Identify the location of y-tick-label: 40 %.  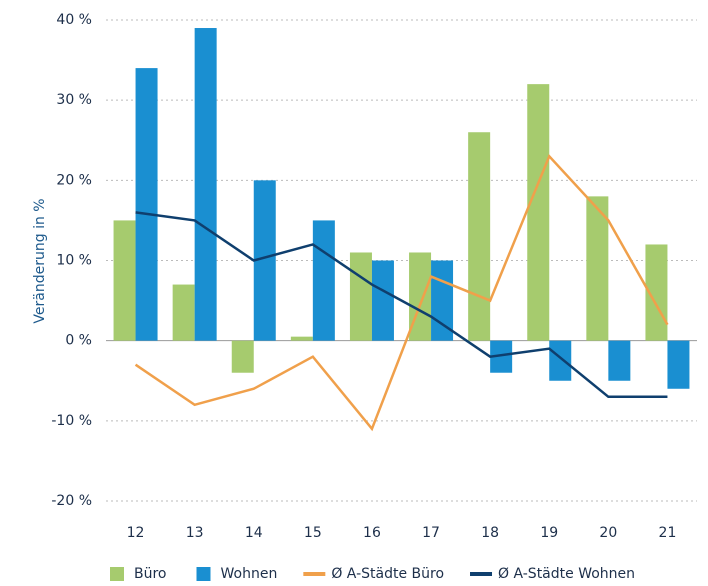
(74, 20).